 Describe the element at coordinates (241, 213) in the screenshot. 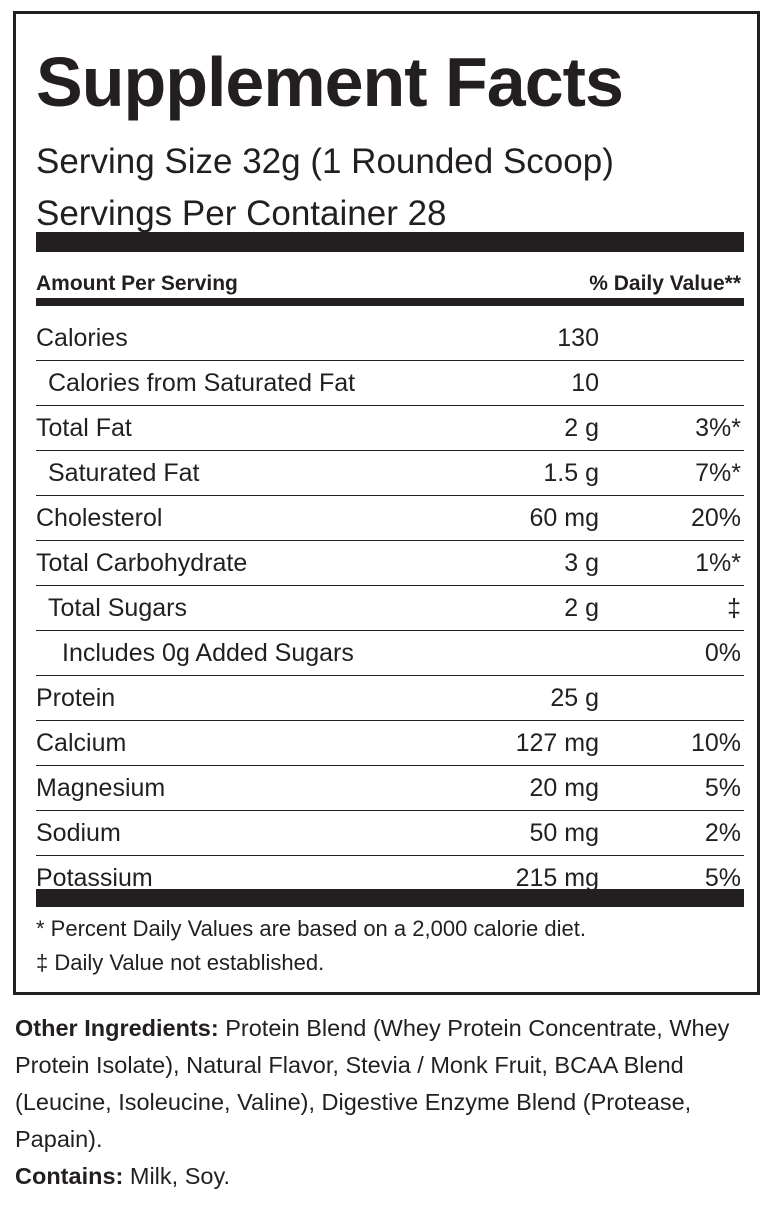

I see `servings-per-container: Servings Per Container 28` at that location.